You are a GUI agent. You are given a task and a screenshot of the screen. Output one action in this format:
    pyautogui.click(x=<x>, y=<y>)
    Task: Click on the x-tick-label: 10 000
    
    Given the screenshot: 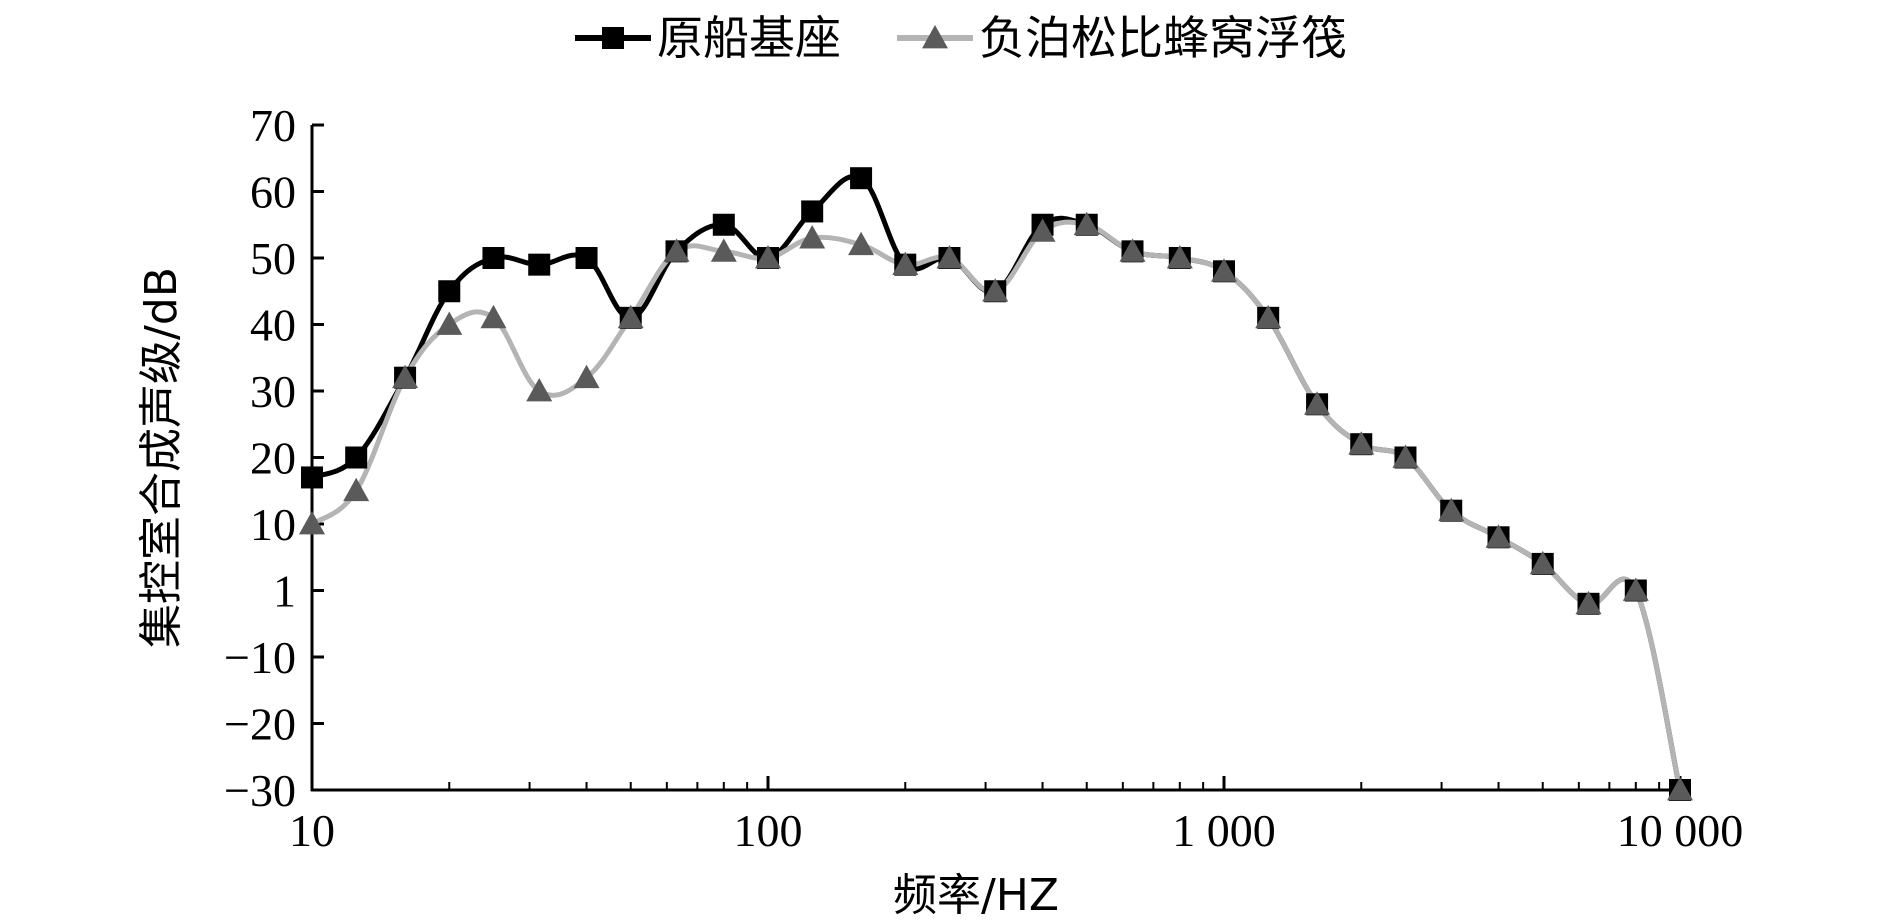 What is the action you would take?
    pyautogui.click(x=1680, y=830)
    